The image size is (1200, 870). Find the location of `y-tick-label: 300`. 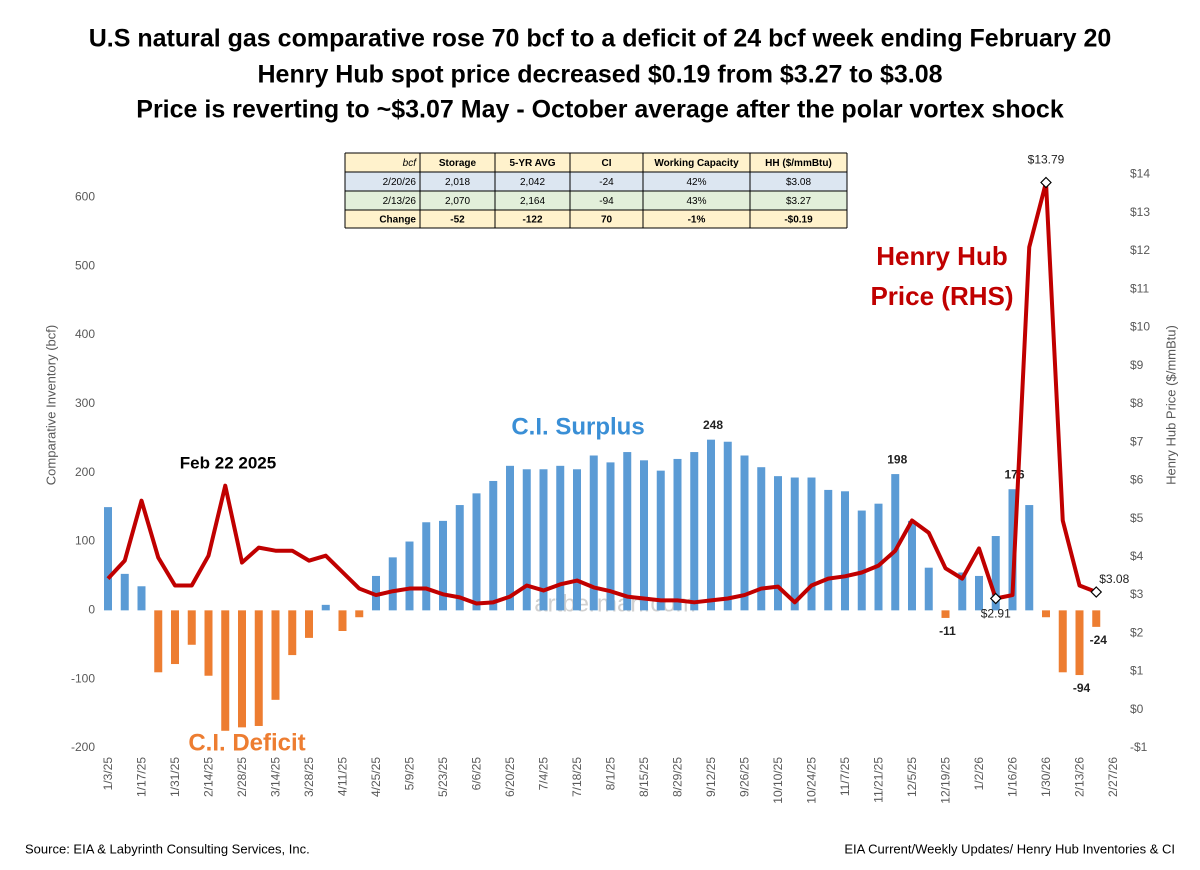

y-tick-label: 300 is located at coordinates (85, 403).